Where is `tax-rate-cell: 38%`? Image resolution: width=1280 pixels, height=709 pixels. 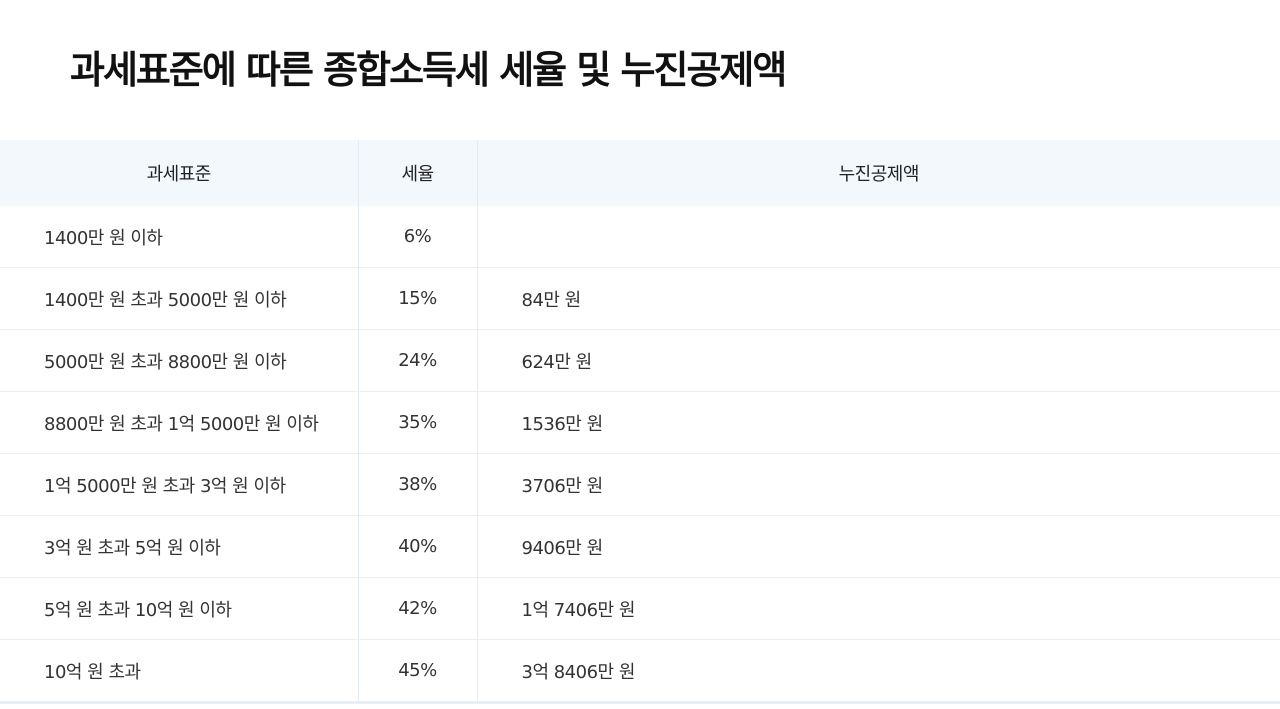 tax-rate-cell: 38% is located at coordinates (418, 484).